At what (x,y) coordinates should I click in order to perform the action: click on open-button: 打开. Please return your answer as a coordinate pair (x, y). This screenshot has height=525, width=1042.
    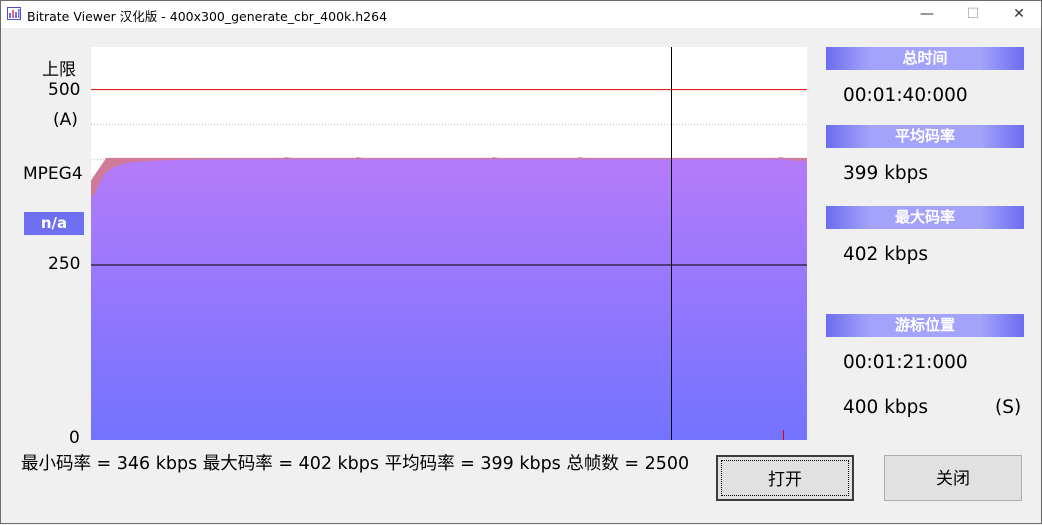
    Looking at the image, I should click on (785, 478).